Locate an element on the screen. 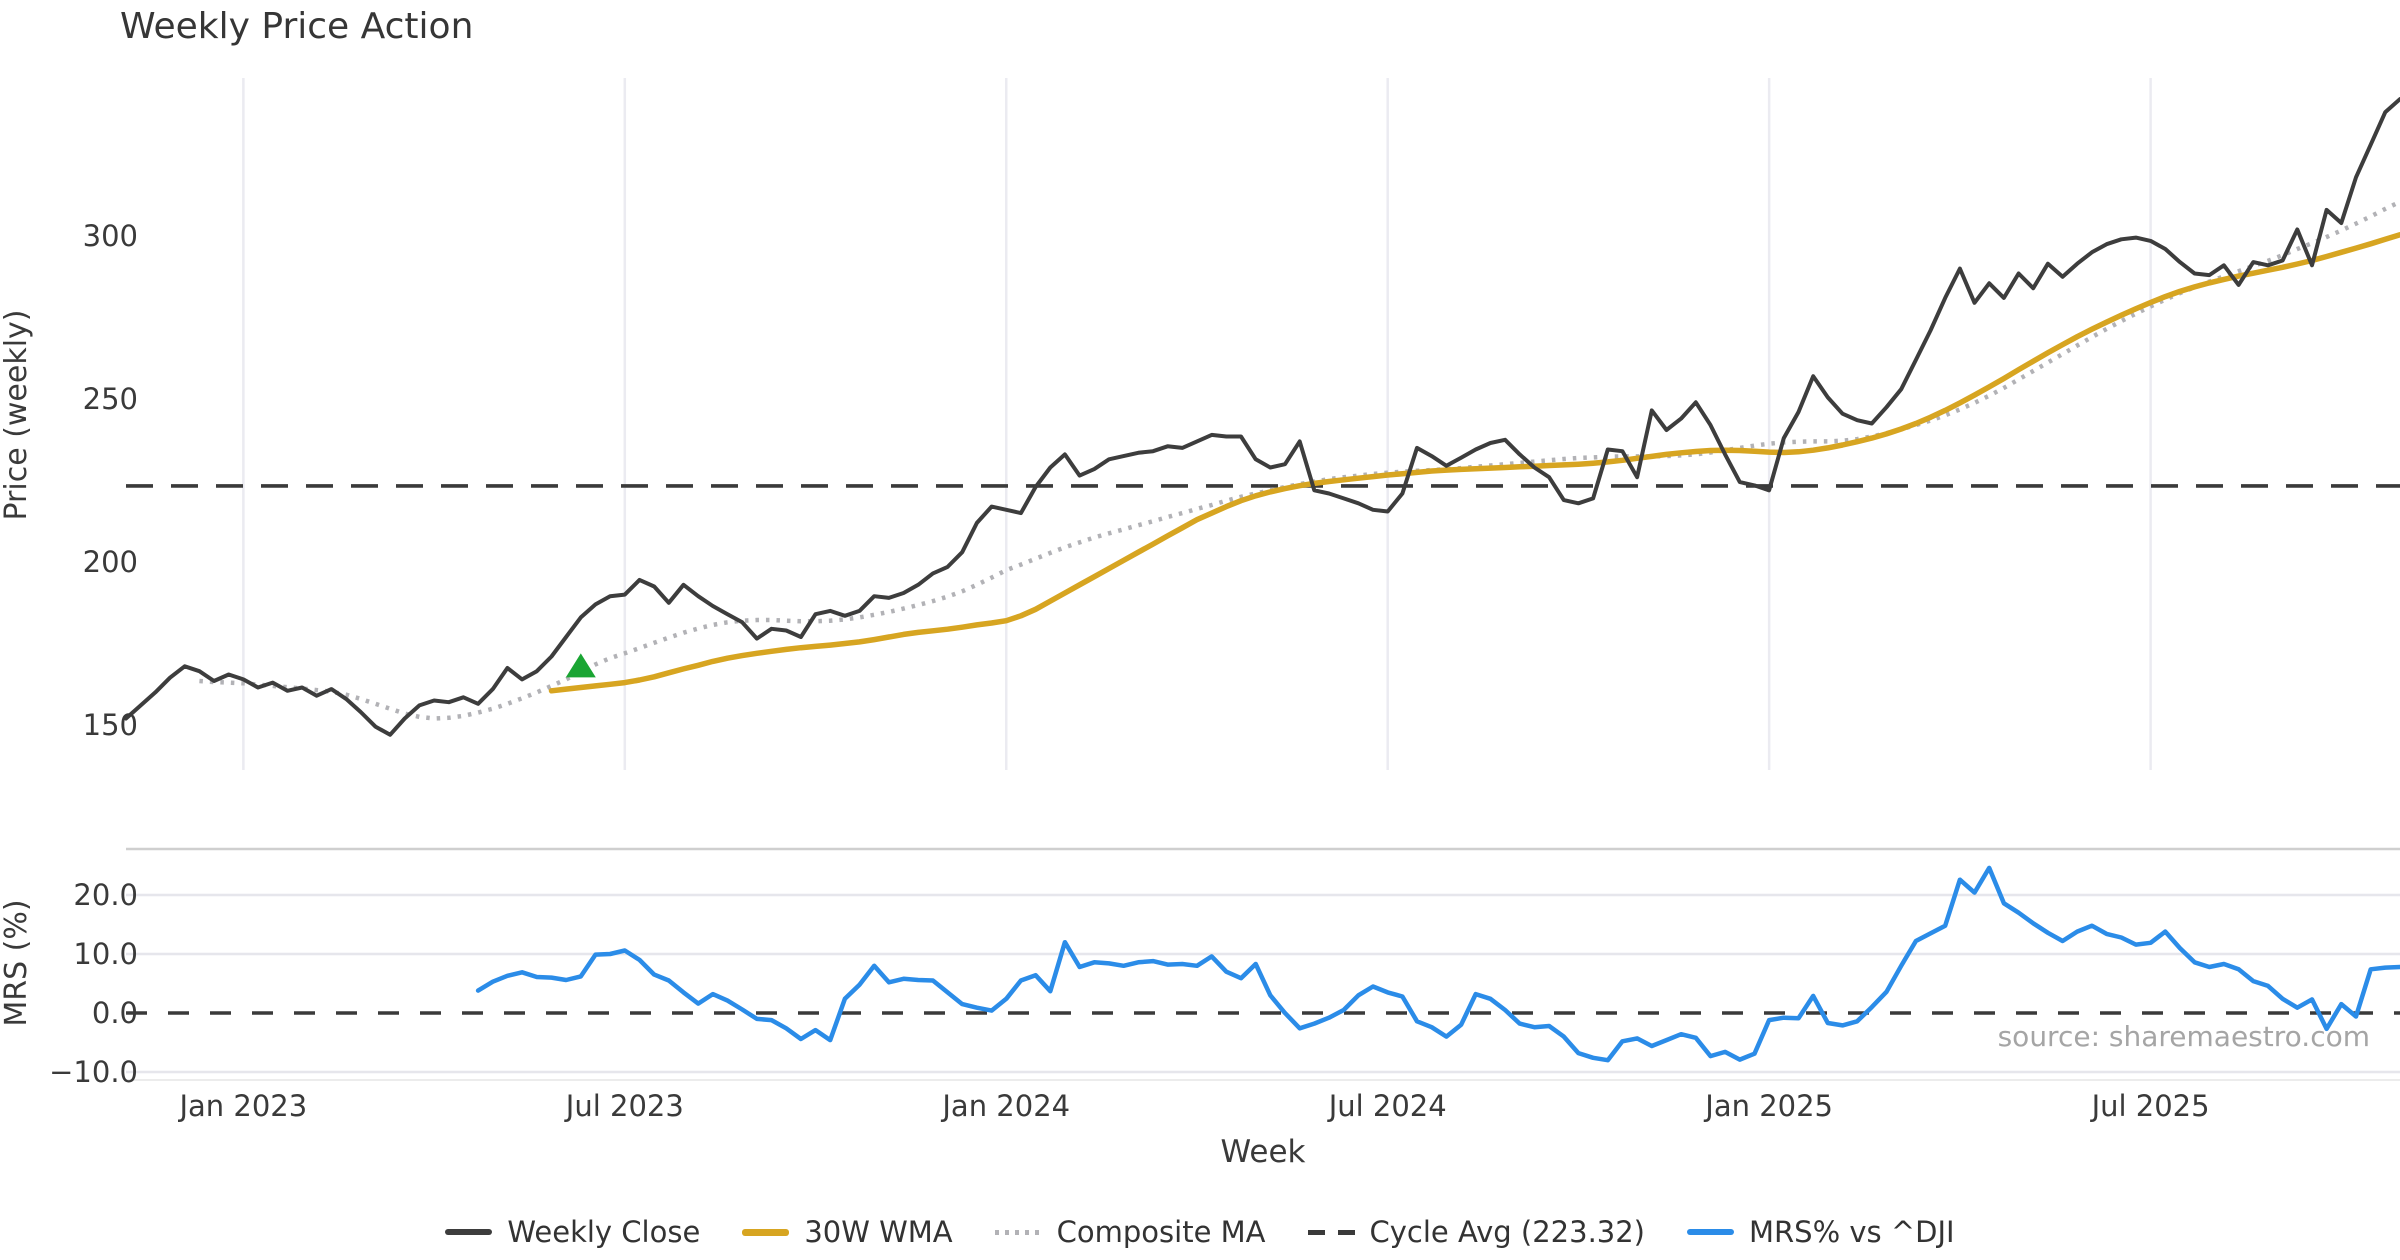 Image resolution: width=2400 pixels, height=1260 pixels. legend-swatch-cycle is located at coordinates (1331, 1232).